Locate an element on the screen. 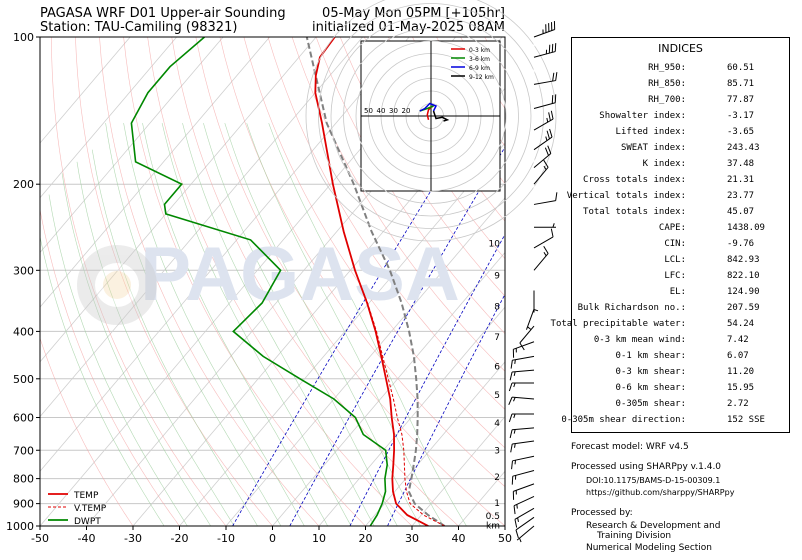 Image resolution: width=802 pixels, height=560 pixels. index-label: K index: is located at coordinates (664, 164).